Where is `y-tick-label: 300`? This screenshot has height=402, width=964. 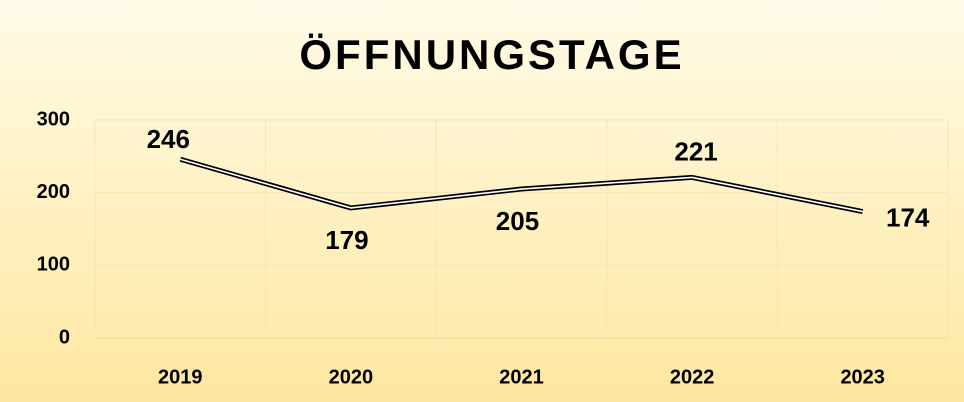
y-tick-label: 300 is located at coordinates (53, 119).